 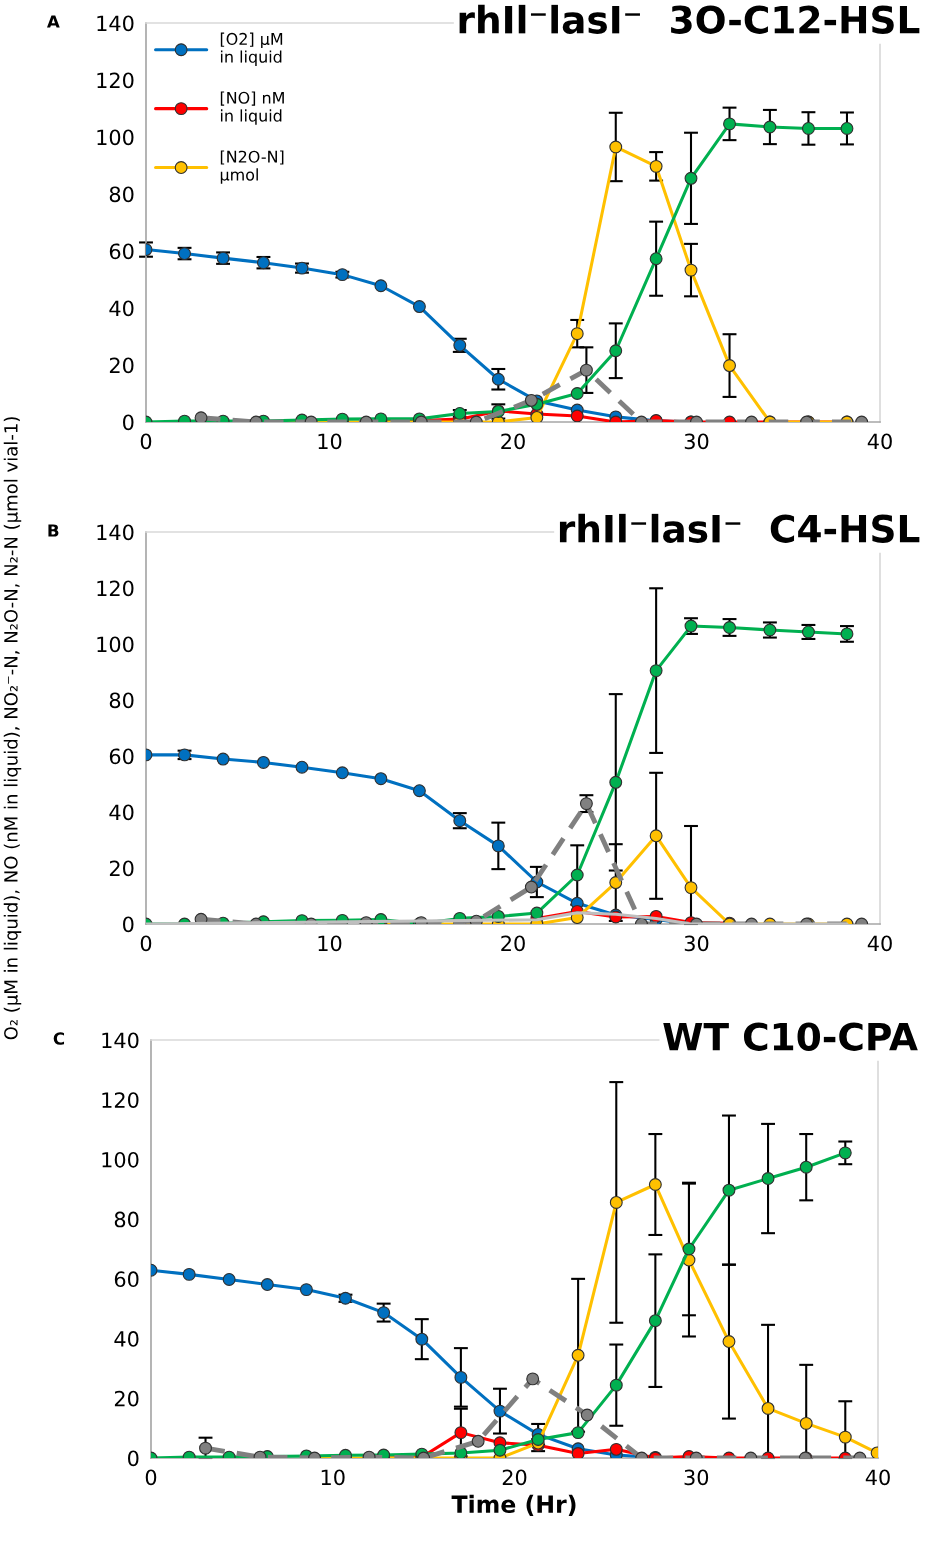 What do you see at coordinates (790, 1036) in the screenshot?
I see `chart-title: WT C10-CPA` at bounding box center [790, 1036].